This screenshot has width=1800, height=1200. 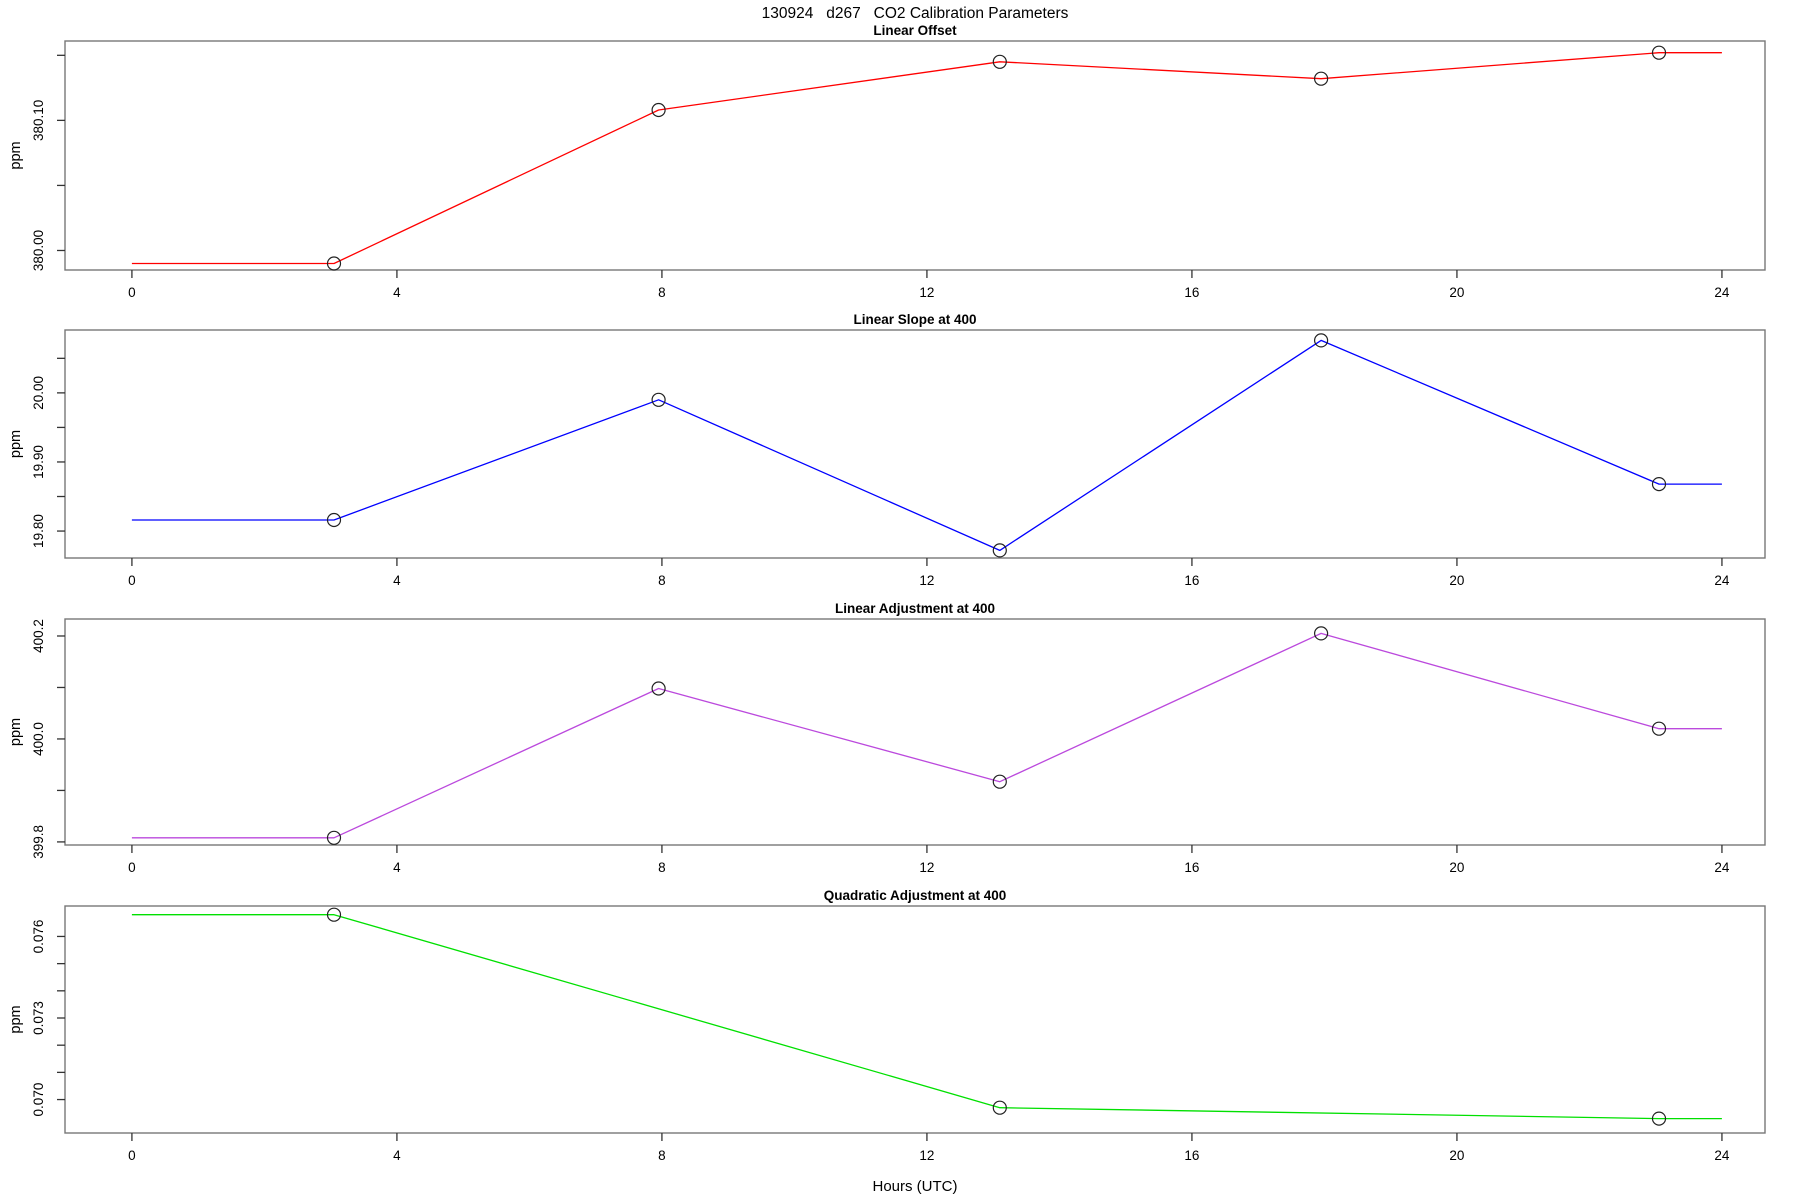 What do you see at coordinates (38, 462) in the screenshot?
I see `y-tick-label: 19.90` at bounding box center [38, 462].